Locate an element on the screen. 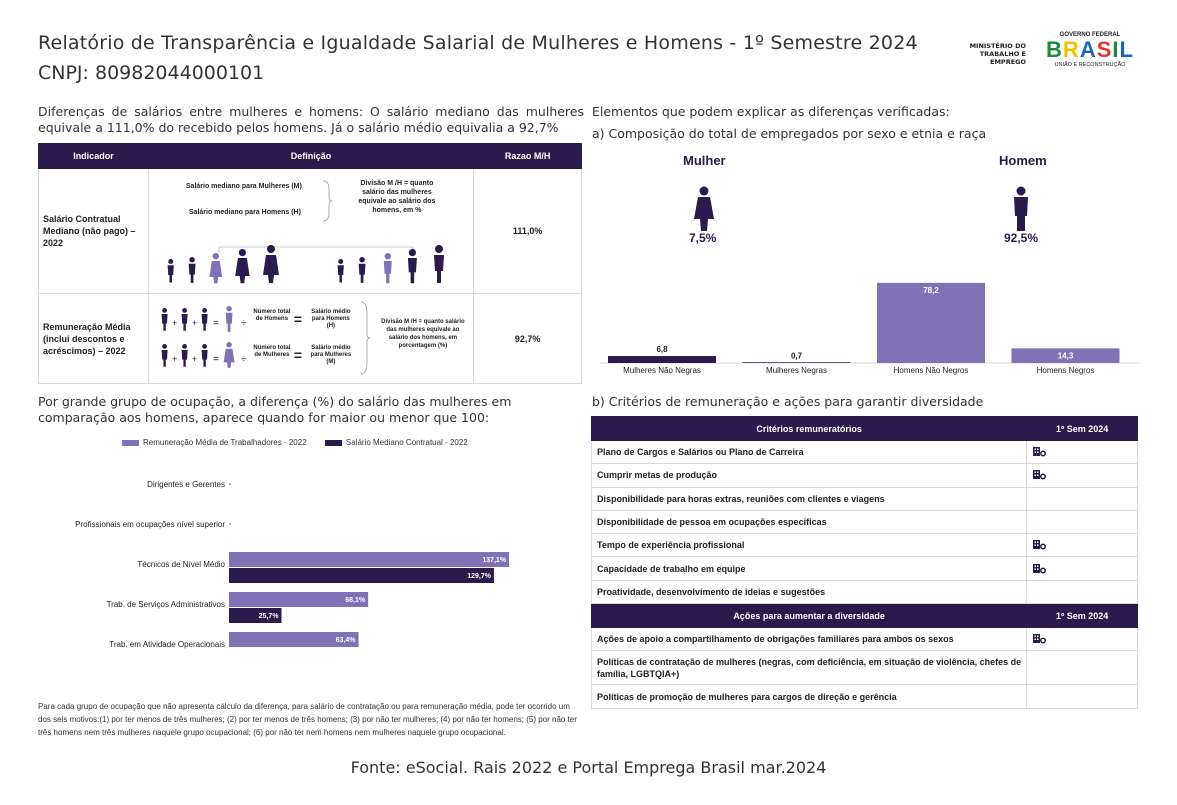 The height and width of the screenshot is (805, 1177). man-icon is located at coordinates (1021, 208).